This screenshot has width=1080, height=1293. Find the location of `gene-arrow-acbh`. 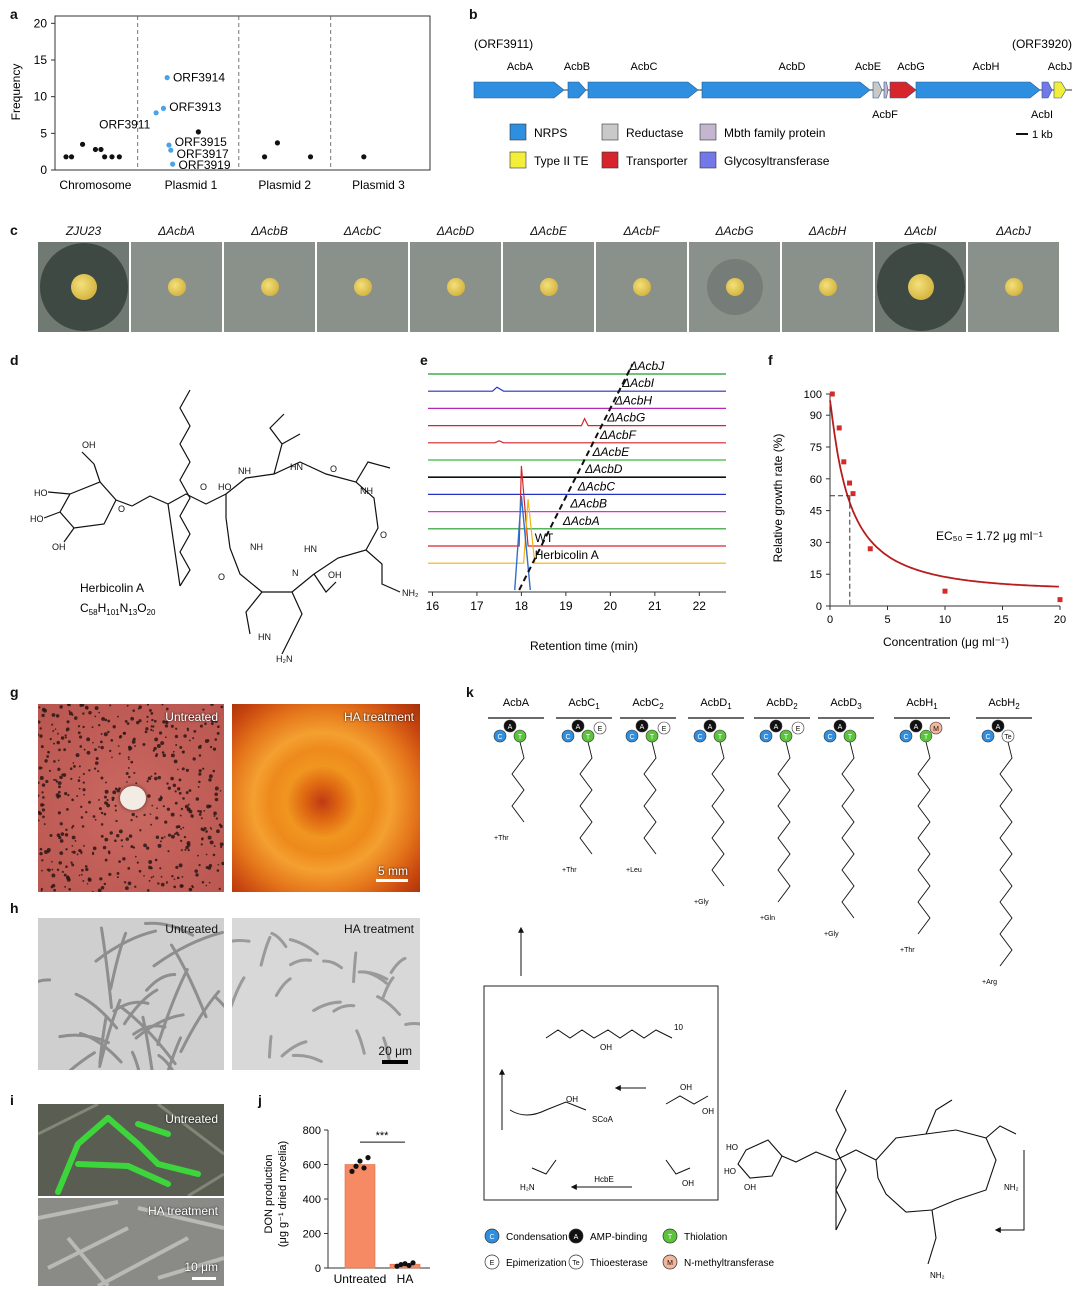

gene-arrow-acbh is located at coordinates (978, 90).